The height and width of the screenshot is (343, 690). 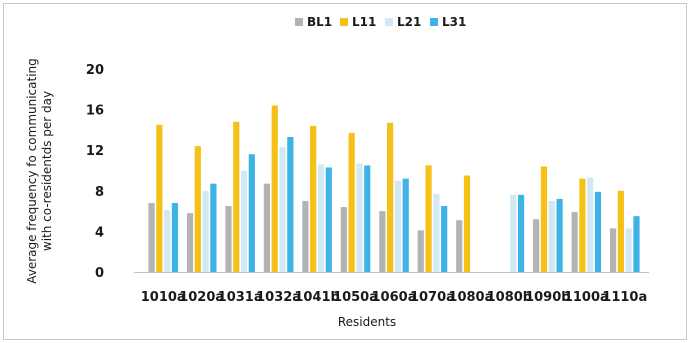 What do you see at coordinates (32, 171) in the screenshot?
I see `y-axis-label-line: Average frequency fo communicating` at bounding box center [32, 171].